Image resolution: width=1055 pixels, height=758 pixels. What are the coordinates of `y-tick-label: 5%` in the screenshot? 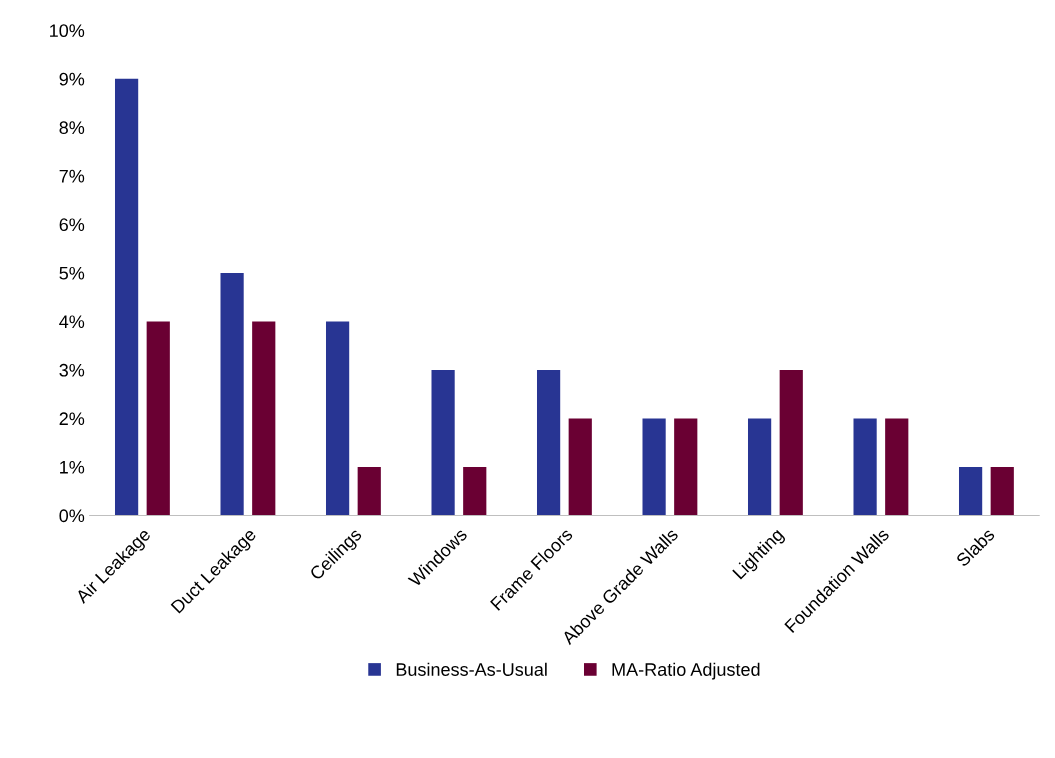 It's located at (72, 273).